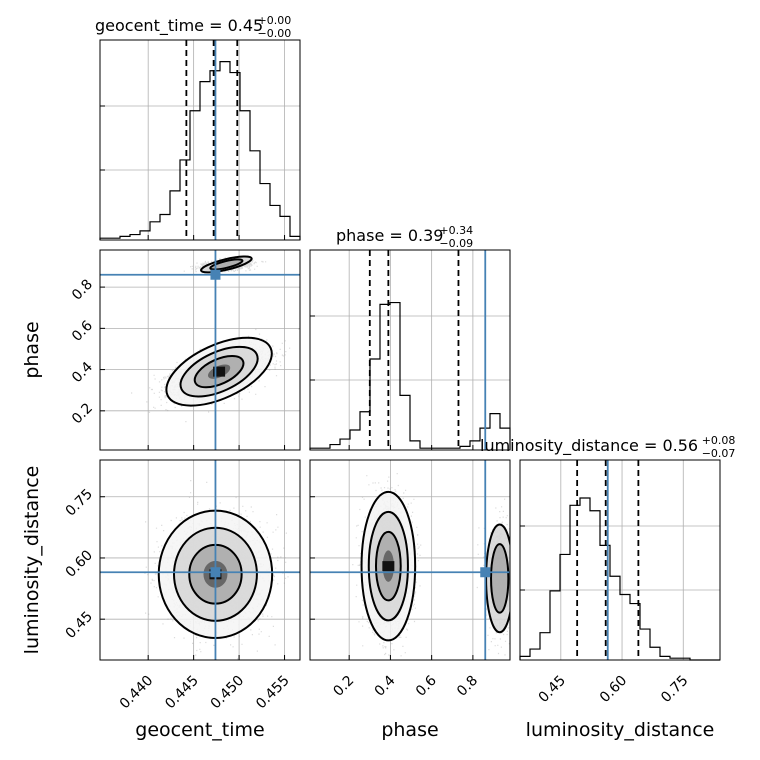 This screenshot has height=760, width=760. What do you see at coordinates (613, 689) in the screenshot?
I see `x-tick-label: 0.60` at bounding box center [613, 689].